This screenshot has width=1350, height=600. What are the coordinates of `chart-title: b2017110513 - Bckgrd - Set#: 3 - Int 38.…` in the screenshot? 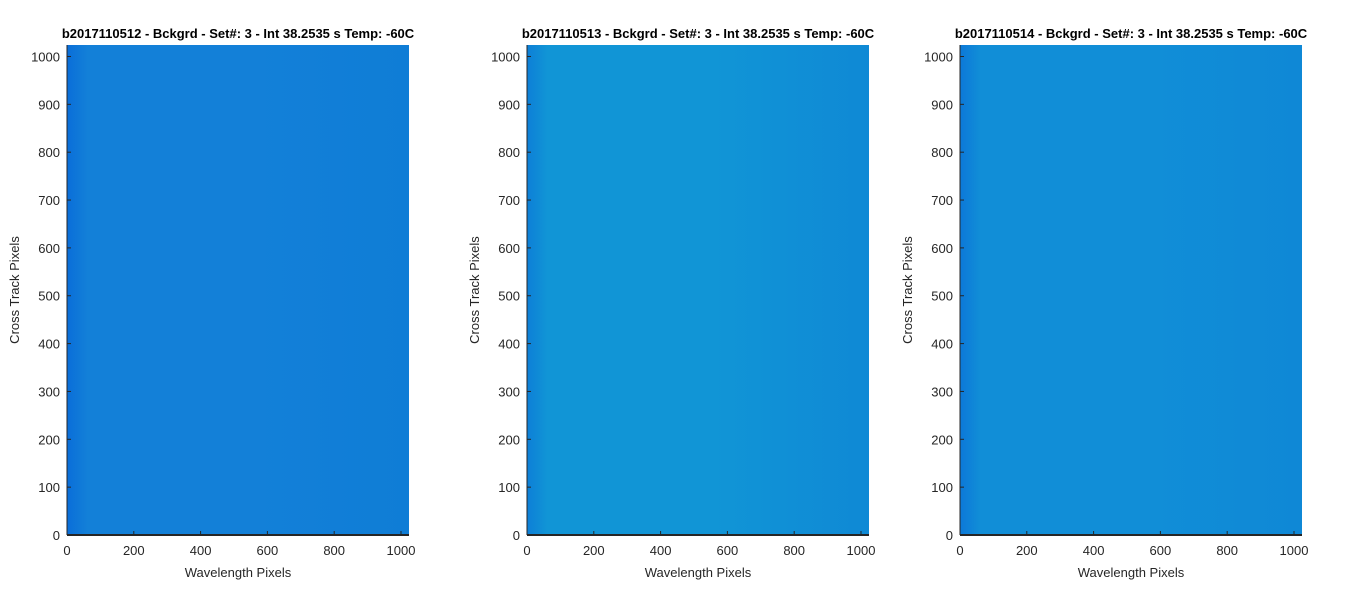 It's located at (698, 33).